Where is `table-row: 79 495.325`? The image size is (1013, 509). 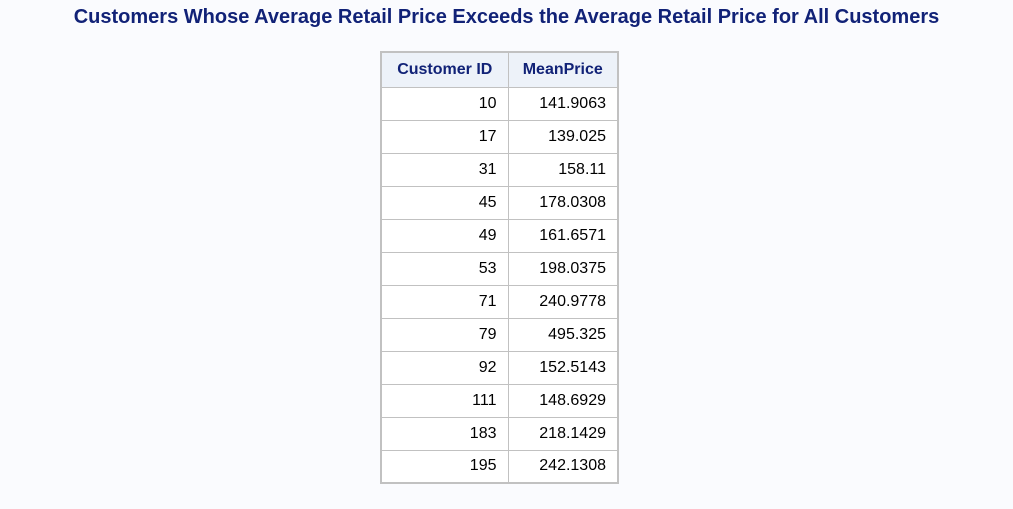 table-row: 79 495.325 is located at coordinates (499, 334).